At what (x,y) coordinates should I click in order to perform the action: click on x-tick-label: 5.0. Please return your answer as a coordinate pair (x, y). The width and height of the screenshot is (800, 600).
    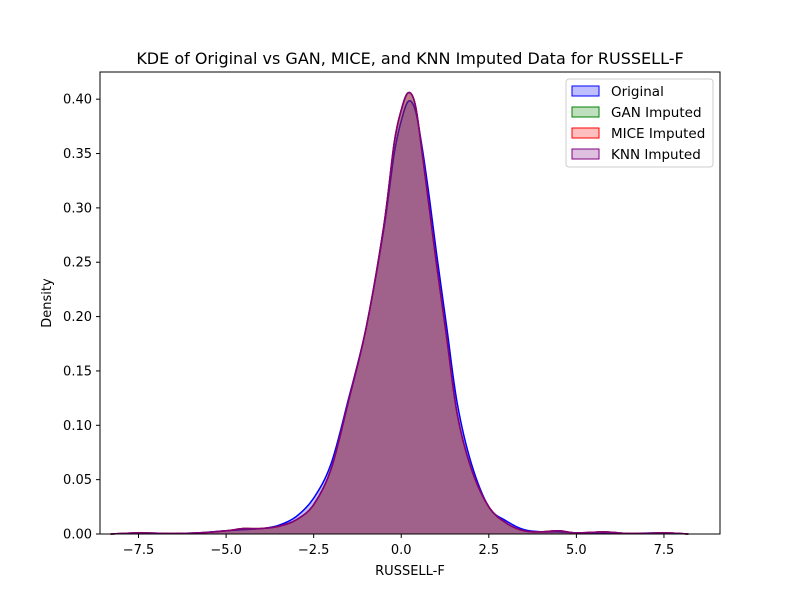
    Looking at the image, I should click on (576, 550).